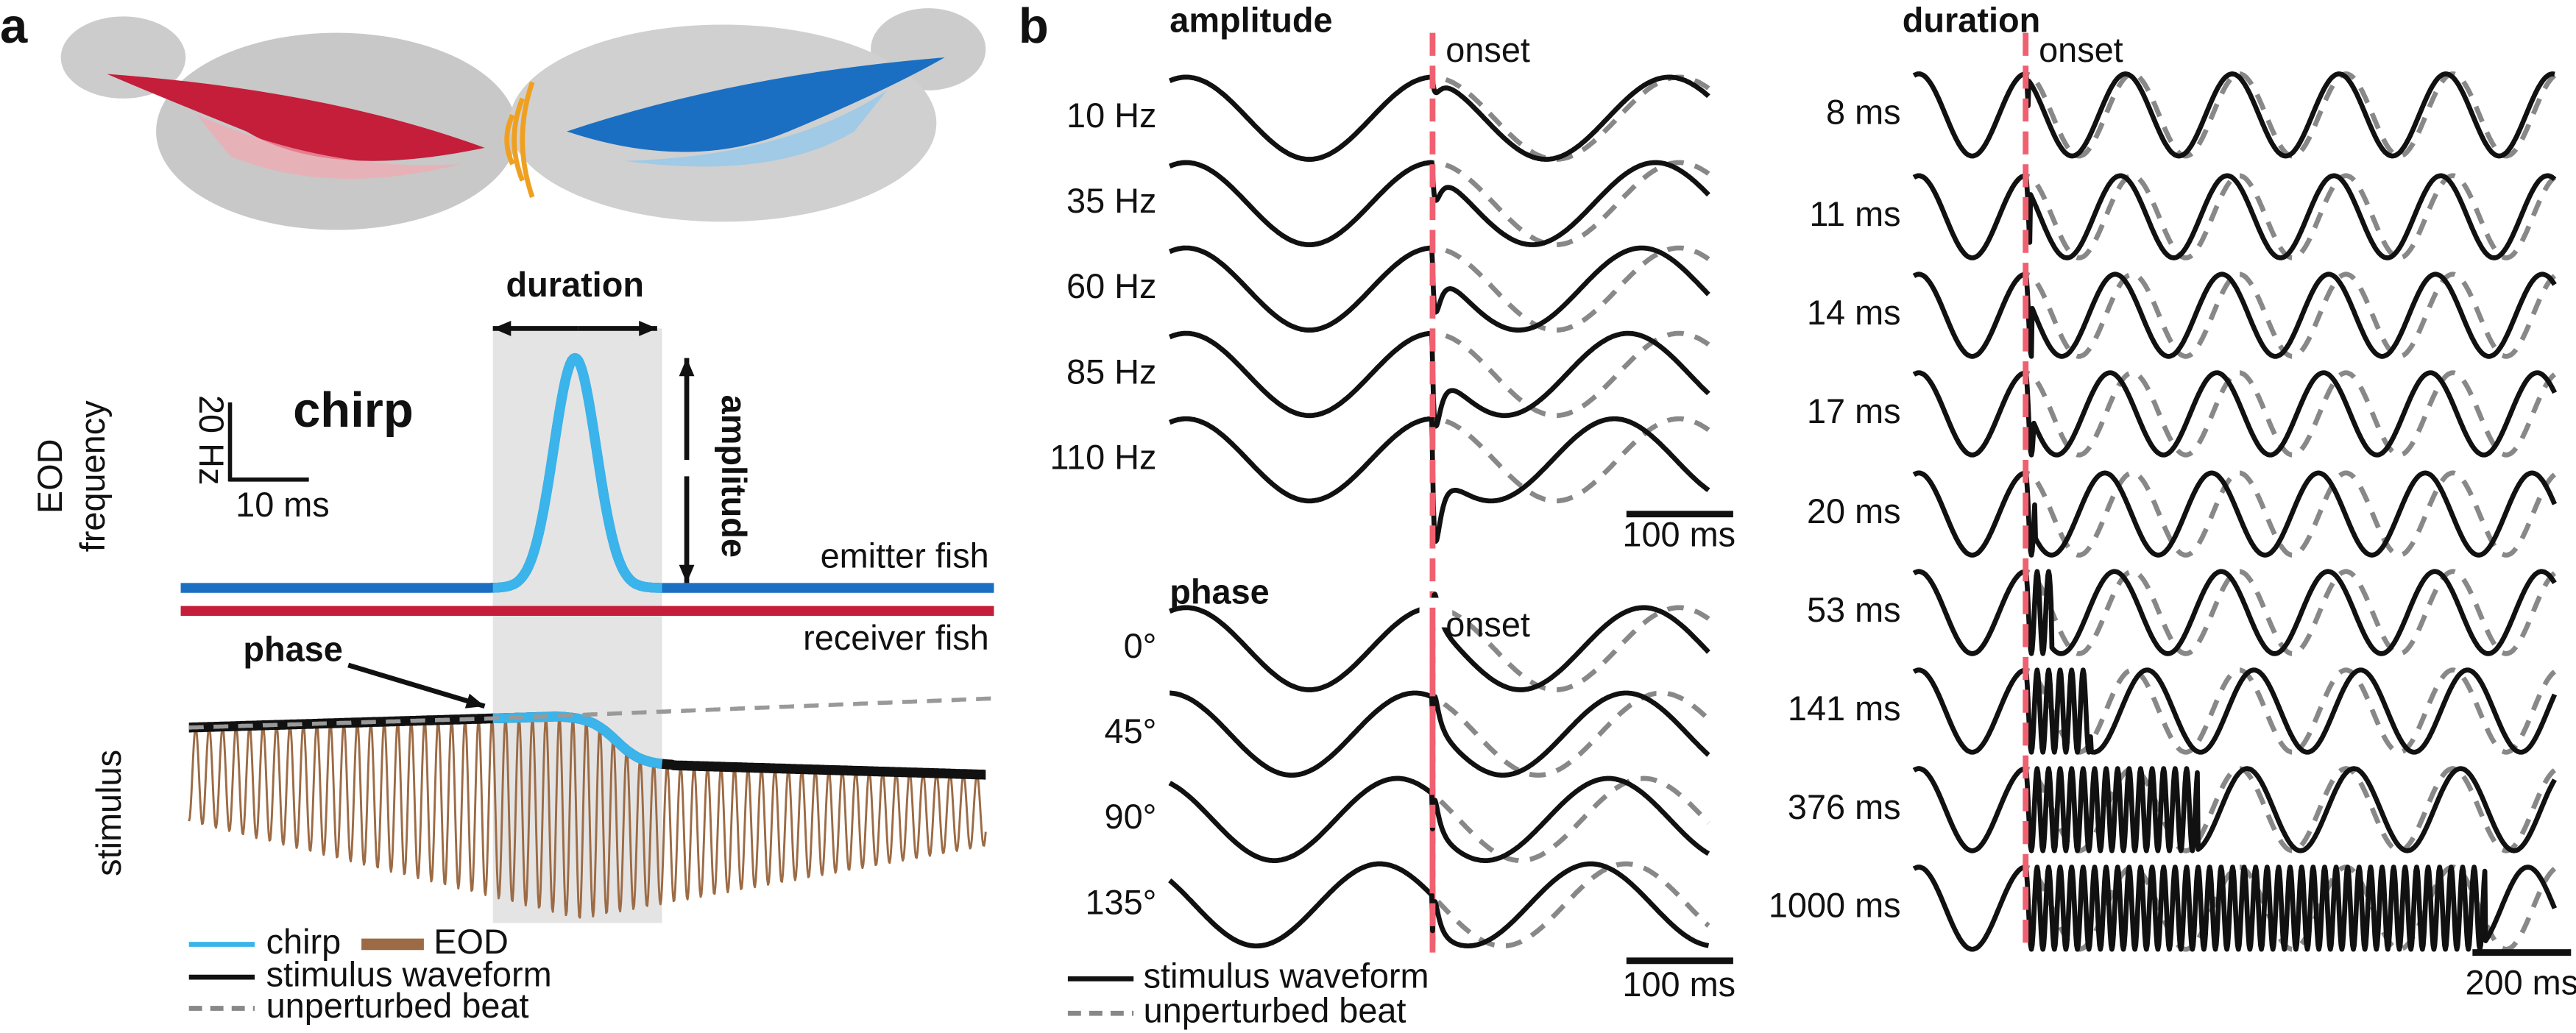  What do you see at coordinates (416, 686) in the screenshot?
I see `arrow` at bounding box center [416, 686].